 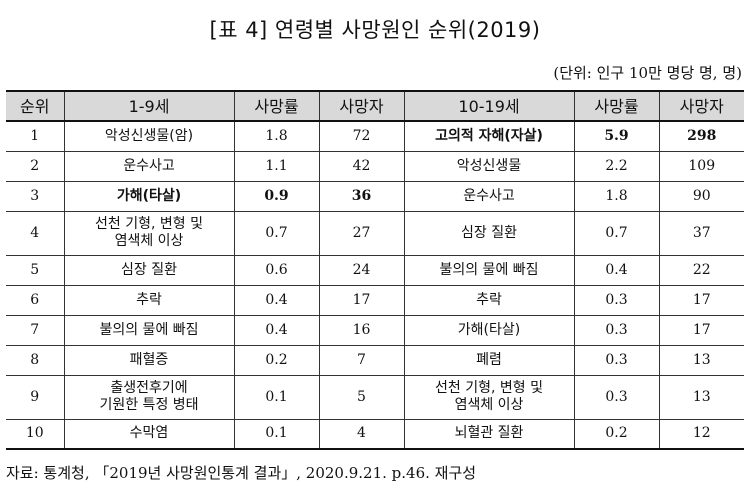 I want to click on deaths-cell-1-9: 42, so click(x=361, y=166).